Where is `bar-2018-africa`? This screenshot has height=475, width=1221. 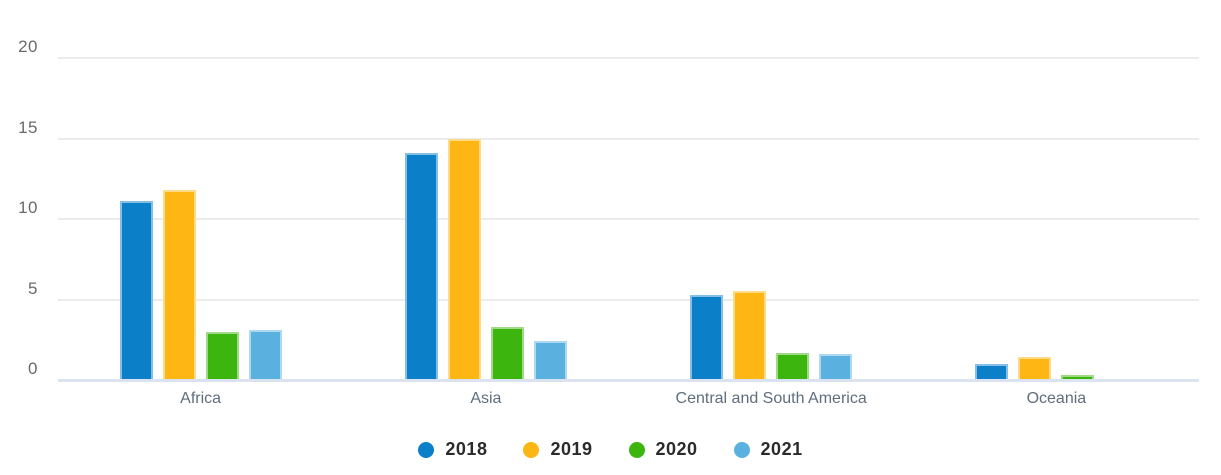
bar-2018-africa is located at coordinates (136, 290).